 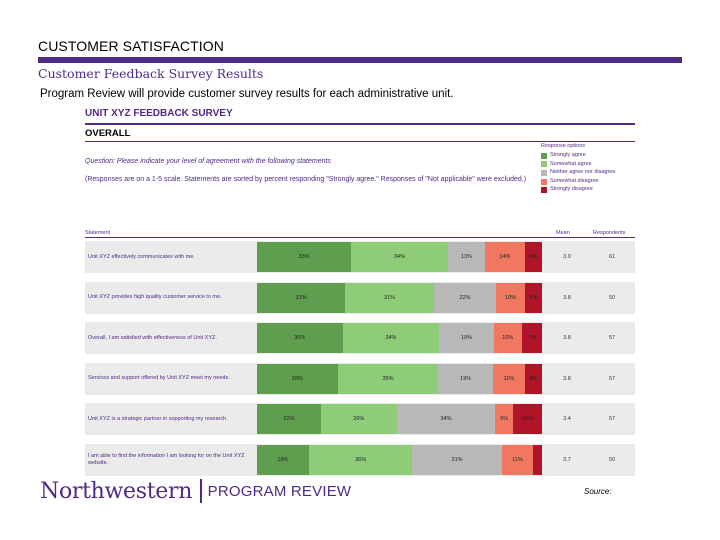 I want to click on bar-segment-strongly-agree: 31%, so click(x=301, y=297).